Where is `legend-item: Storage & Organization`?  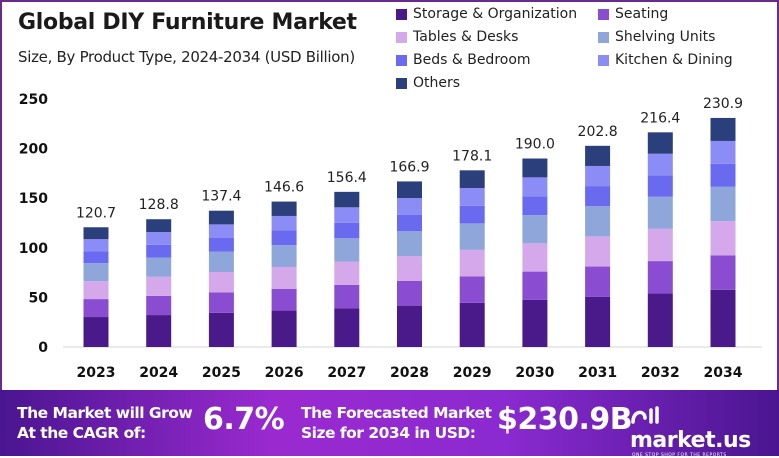
legend-item: Storage & Organization is located at coordinates (486, 14).